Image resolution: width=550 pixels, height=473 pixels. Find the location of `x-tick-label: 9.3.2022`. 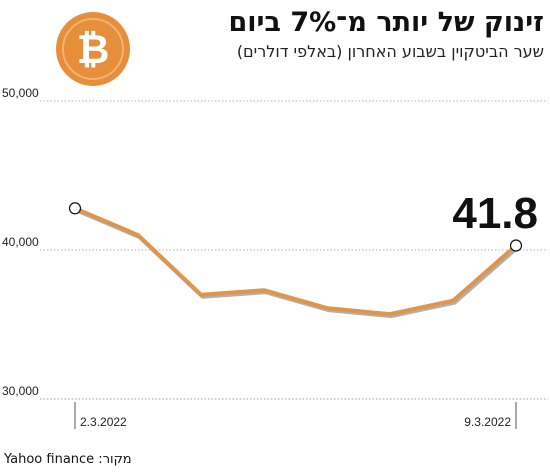

x-tick-label: 9.3.2022 is located at coordinates (487, 422).